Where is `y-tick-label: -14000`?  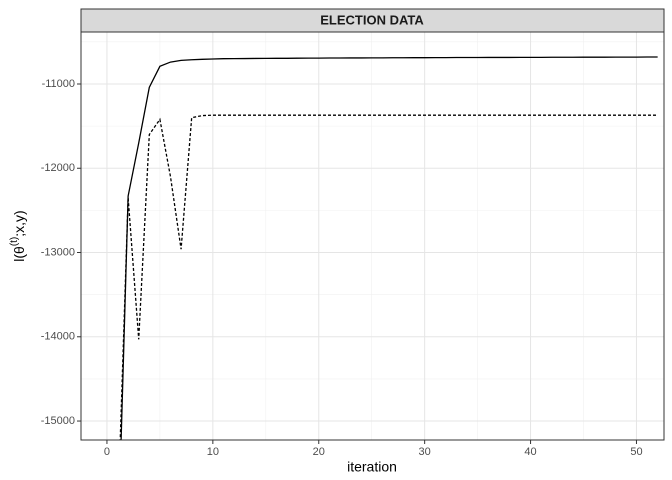 y-tick-label: -14000 is located at coordinates (58, 337).